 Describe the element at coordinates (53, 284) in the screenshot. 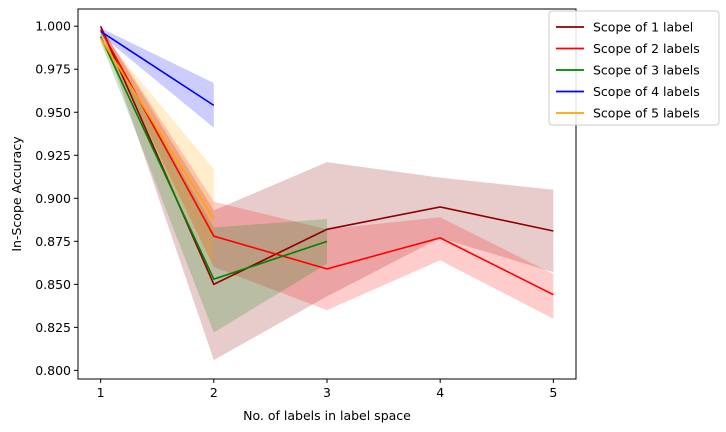

I see `y-tick-label: 0.850` at that location.